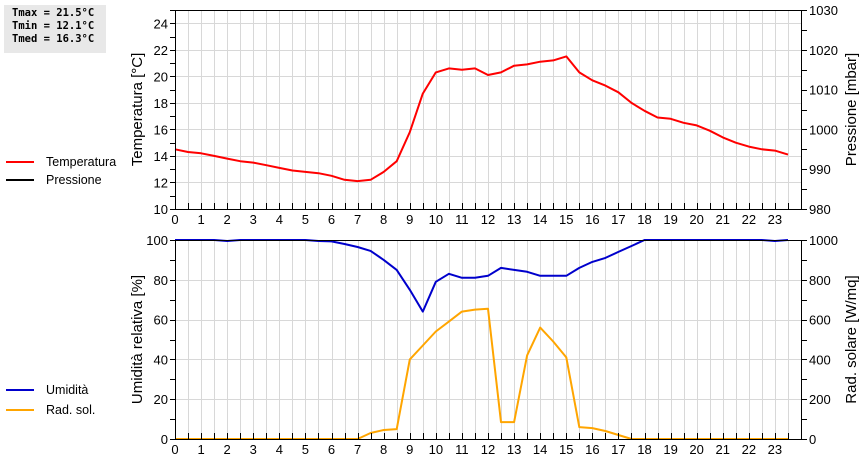  I want to click on y-tick-label: 80, so click(161, 280).